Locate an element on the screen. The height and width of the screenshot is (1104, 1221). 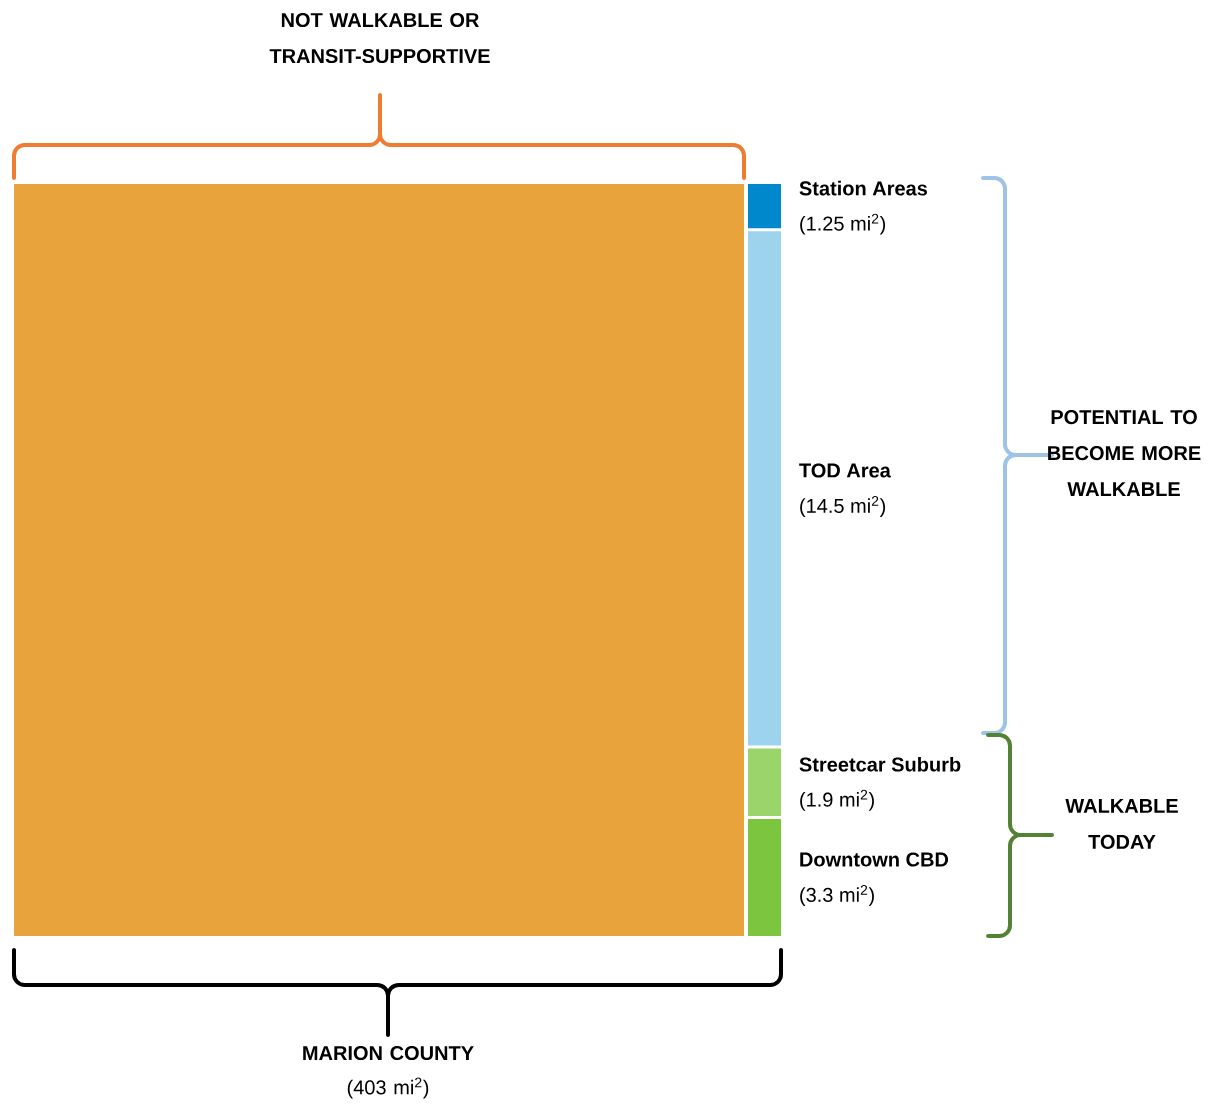
category-label: TOD Area is located at coordinates (845, 470).